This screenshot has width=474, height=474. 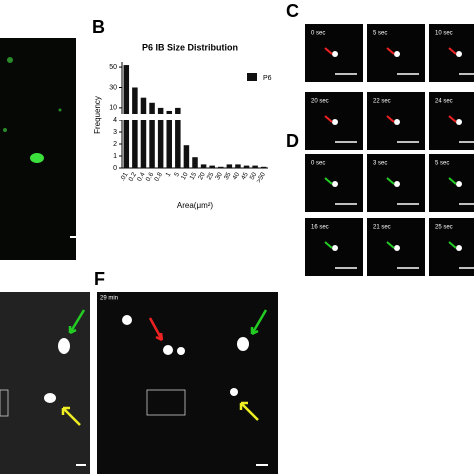 I want to click on x-tick-label: >50, so click(x=261, y=177).